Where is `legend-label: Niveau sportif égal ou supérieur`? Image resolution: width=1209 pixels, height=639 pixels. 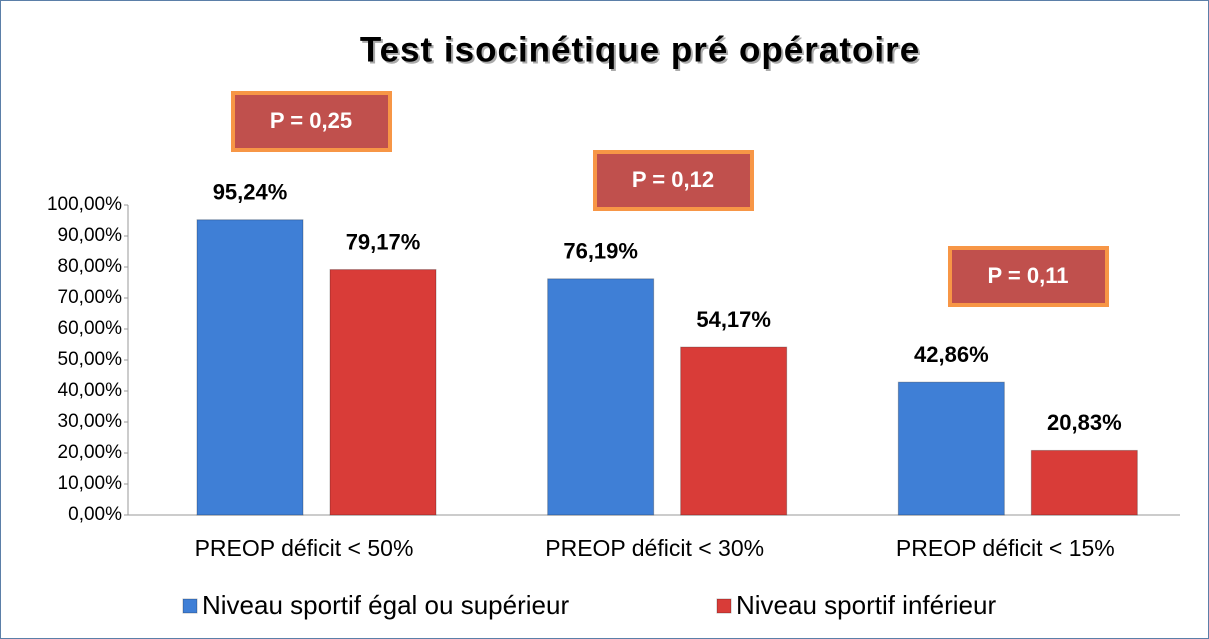
legend-label: Niveau sportif égal ou supérieur is located at coordinates (385, 605).